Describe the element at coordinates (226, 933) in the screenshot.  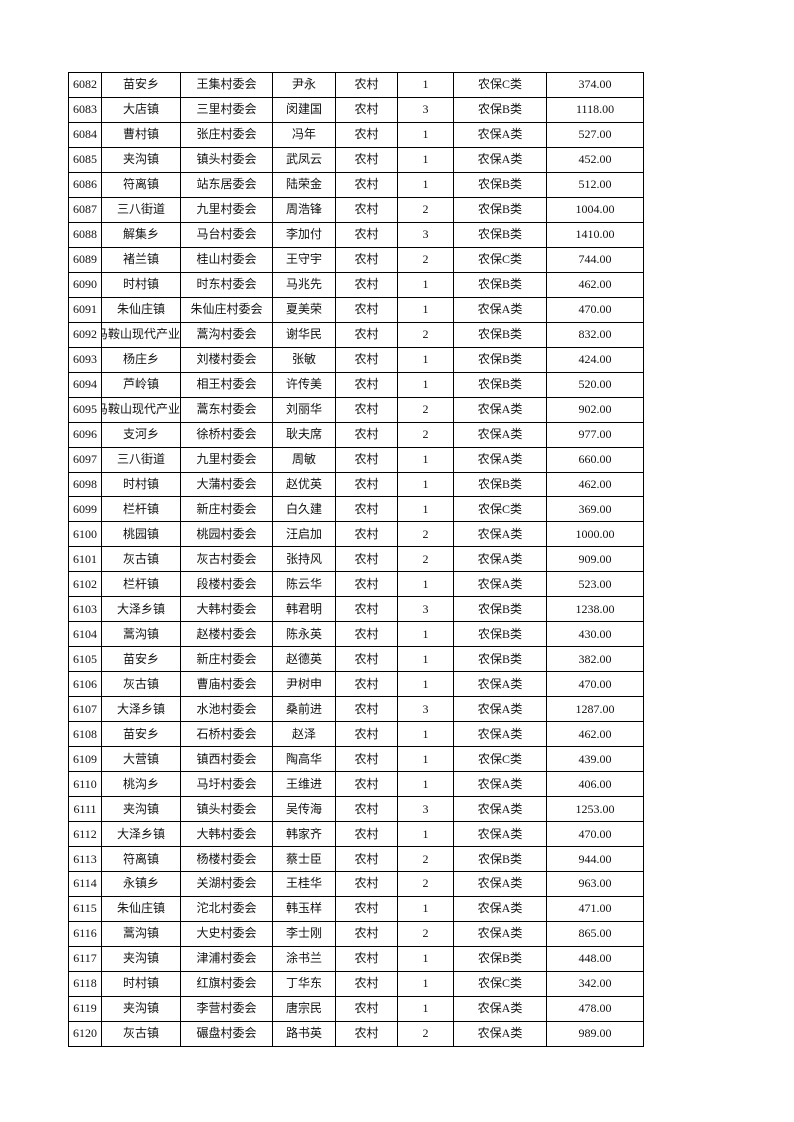
I see `village-committee: 大史村委会` at that location.